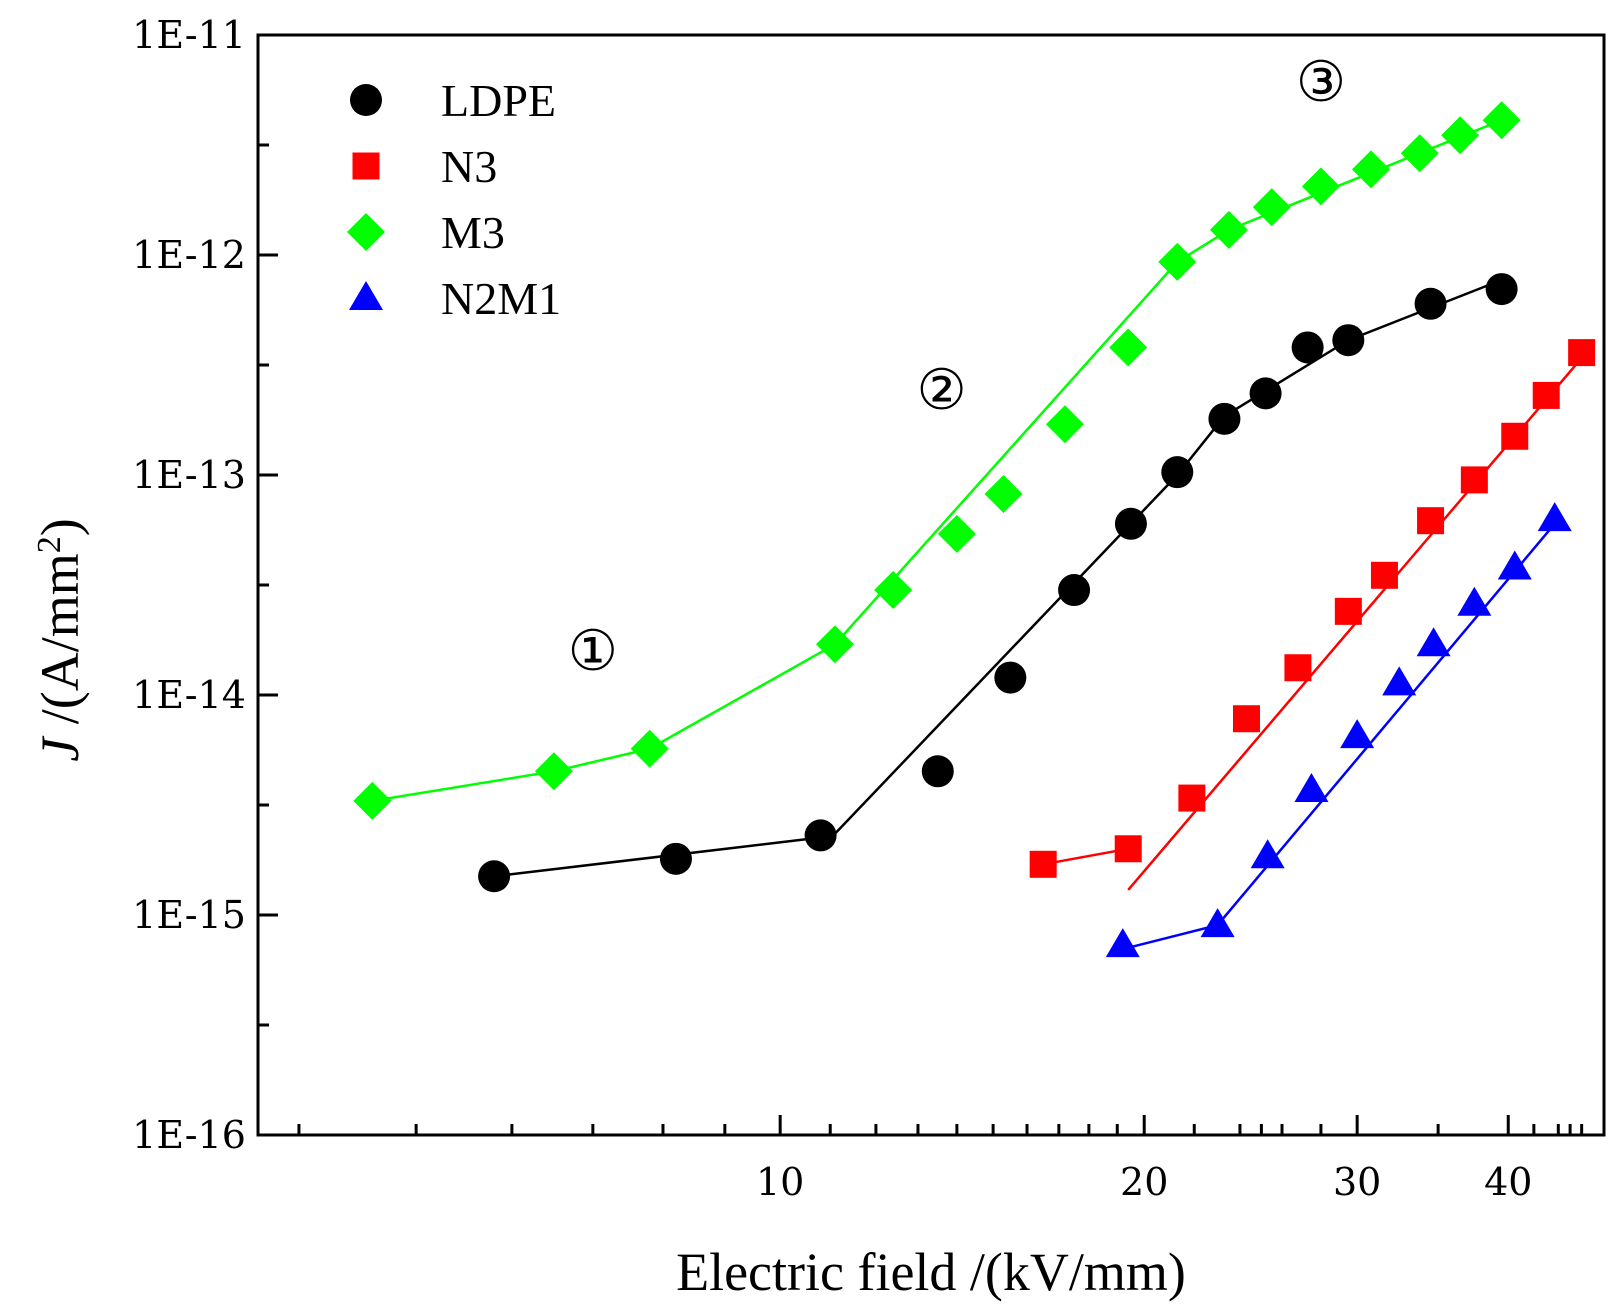  What do you see at coordinates (189, 1135) in the screenshot?
I see `y-tick-label: 1E-16` at bounding box center [189, 1135].